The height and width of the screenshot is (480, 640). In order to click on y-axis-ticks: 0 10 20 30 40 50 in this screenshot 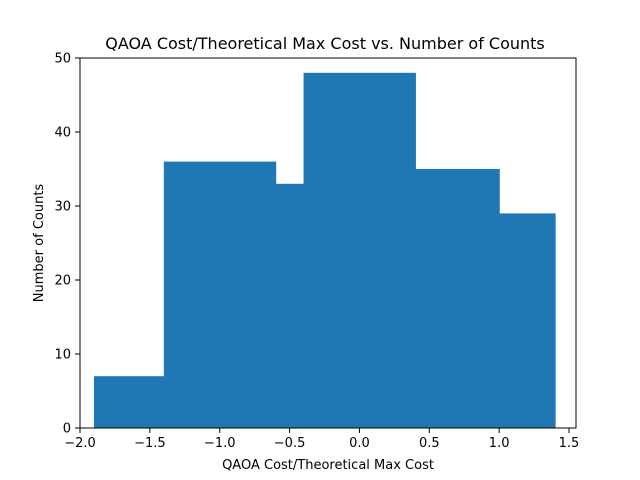, I will do `click(67, 244)`.